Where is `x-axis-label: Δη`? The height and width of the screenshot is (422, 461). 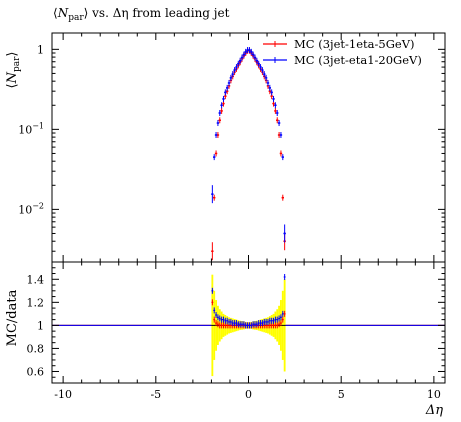 x-axis-label: Δη is located at coordinates (434, 410).